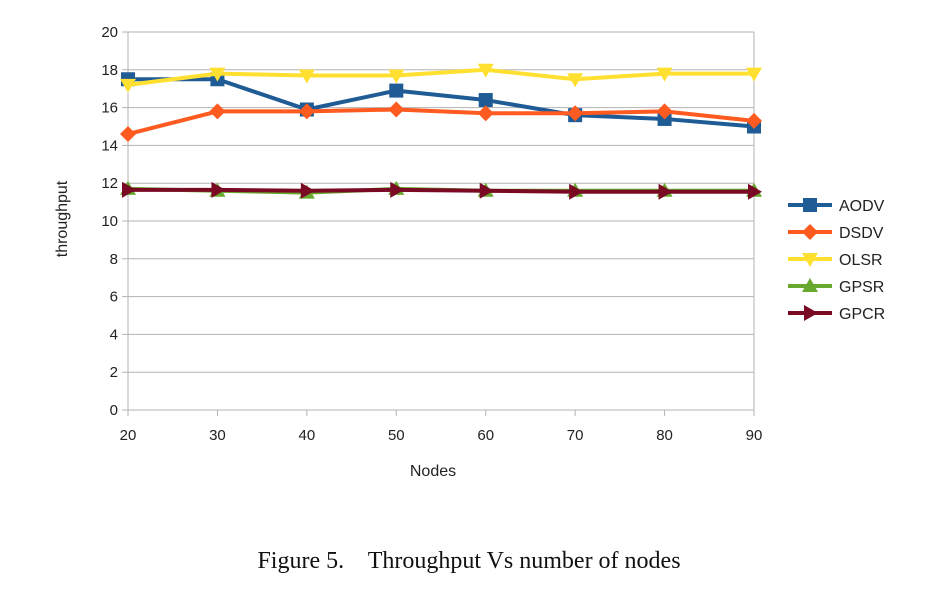 This screenshot has height=612, width=938. I want to click on legend-item-aodv: AODV, so click(836, 206).